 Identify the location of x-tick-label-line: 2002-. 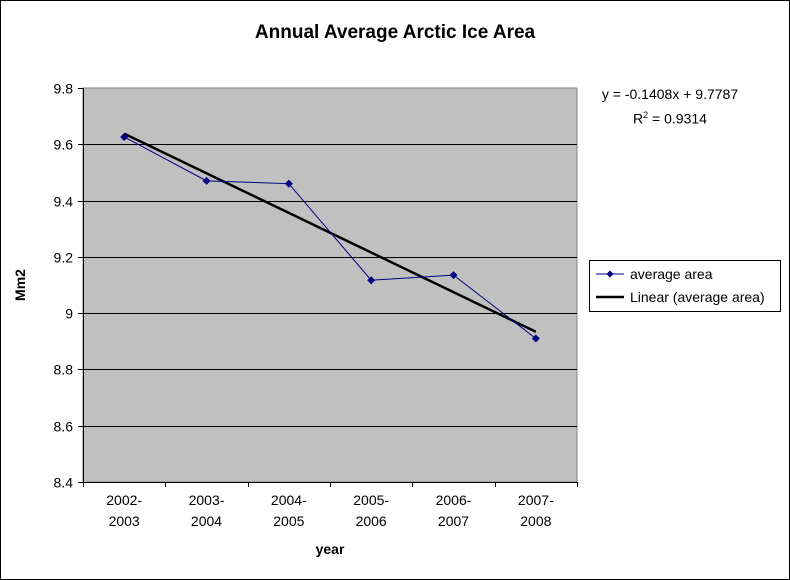
(124, 500).